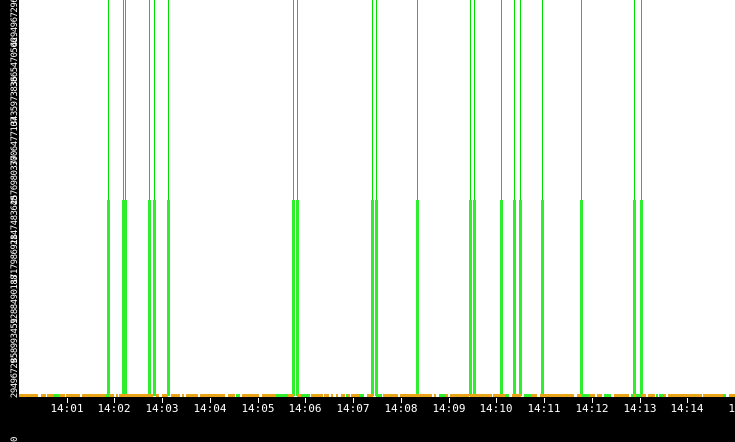  What do you see at coordinates (687, 408) in the screenshot?
I see `x-axis-label: 14:14` at bounding box center [687, 408].